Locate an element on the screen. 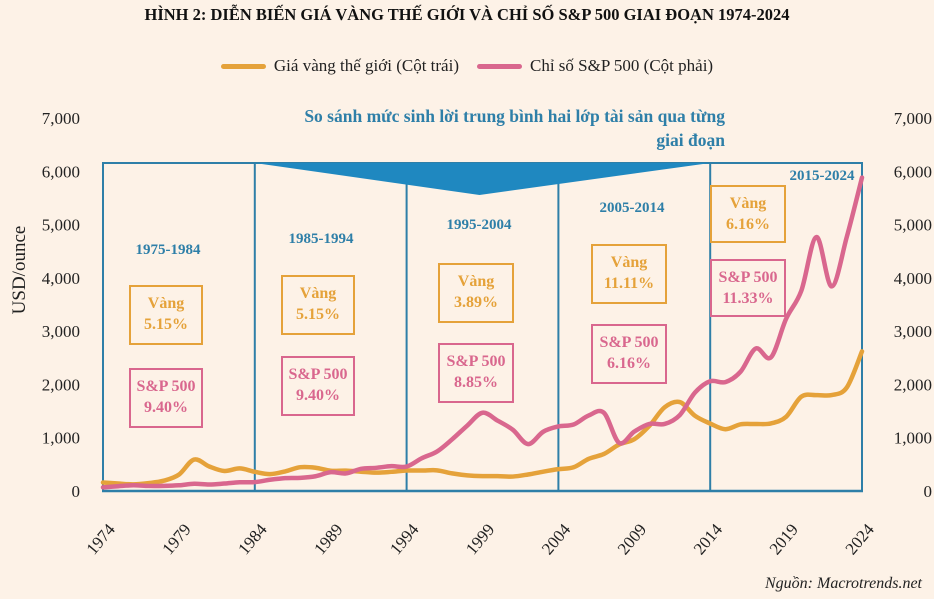 Image resolution: width=934 pixels, height=599 pixels. sp500-return-value: 6.16% is located at coordinates (629, 363).